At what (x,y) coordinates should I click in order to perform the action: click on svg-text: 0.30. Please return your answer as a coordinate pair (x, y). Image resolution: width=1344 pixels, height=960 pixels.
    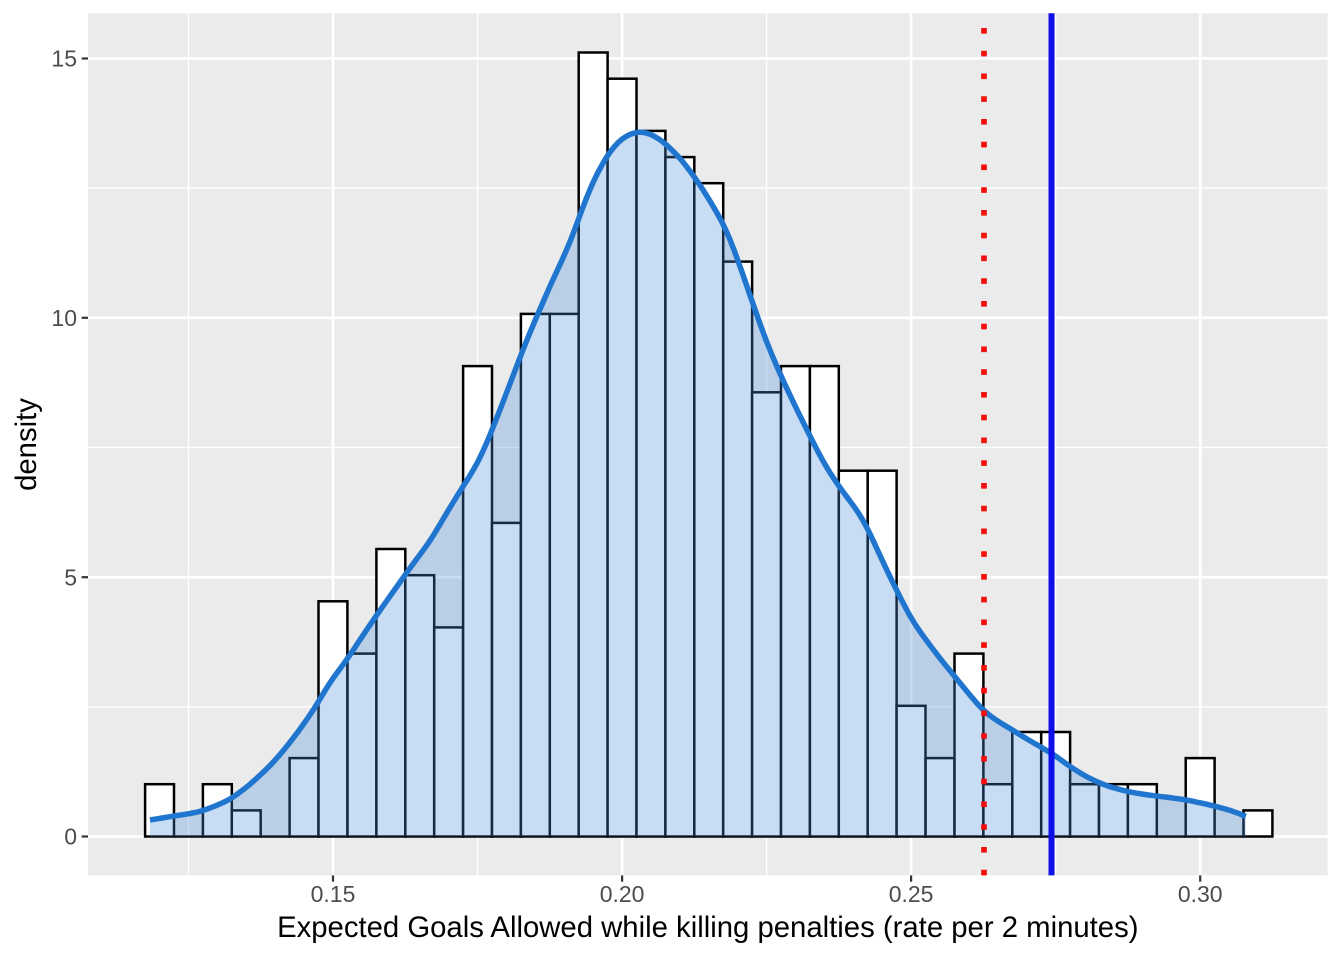
    Looking at the image, I should click on (1200, 894).